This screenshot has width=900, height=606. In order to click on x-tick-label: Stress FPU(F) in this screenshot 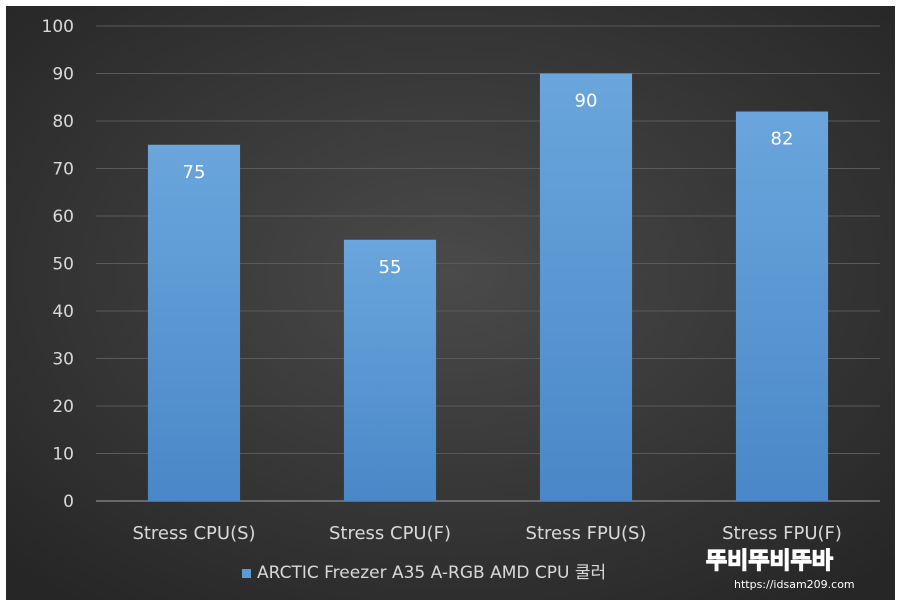, I will do `click(782, 533)`.